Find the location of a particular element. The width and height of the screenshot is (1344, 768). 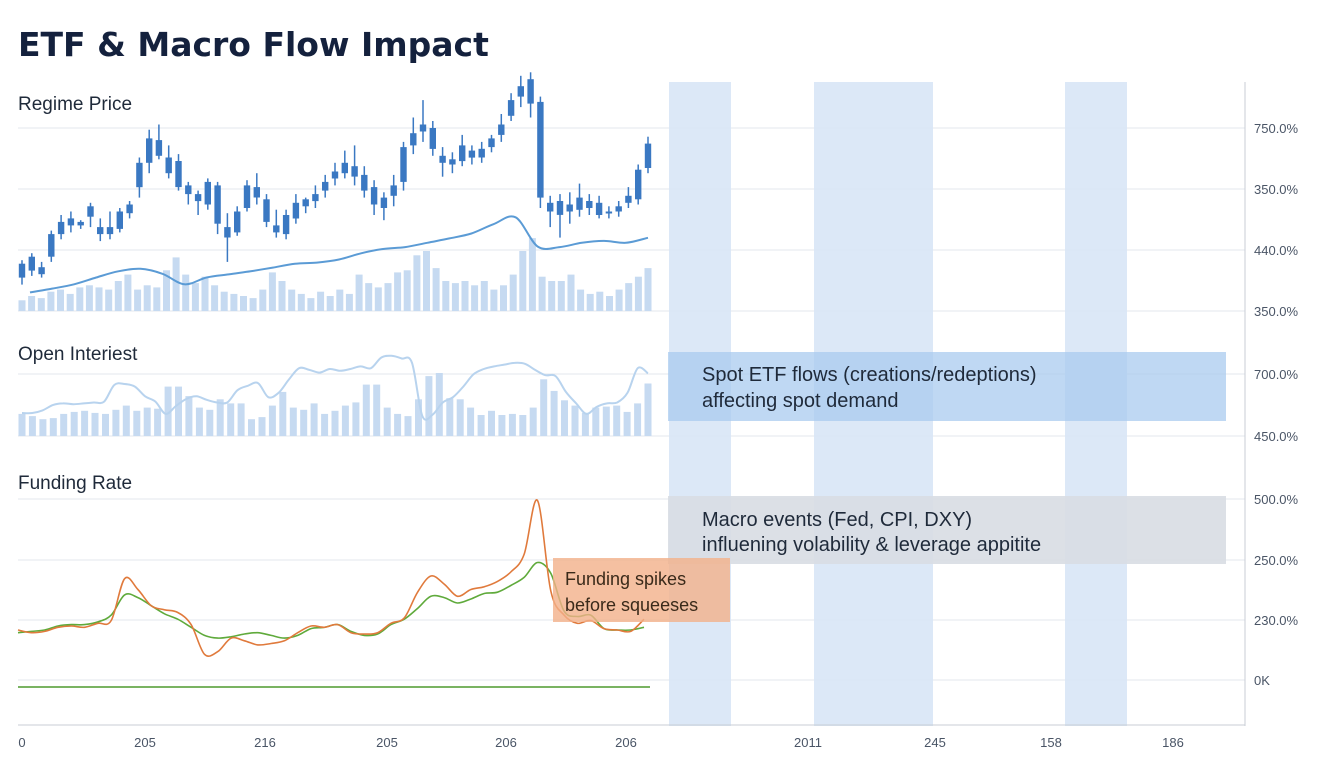

panel-label-open-interest: Open Interiest is located at coordinates (78, 354).